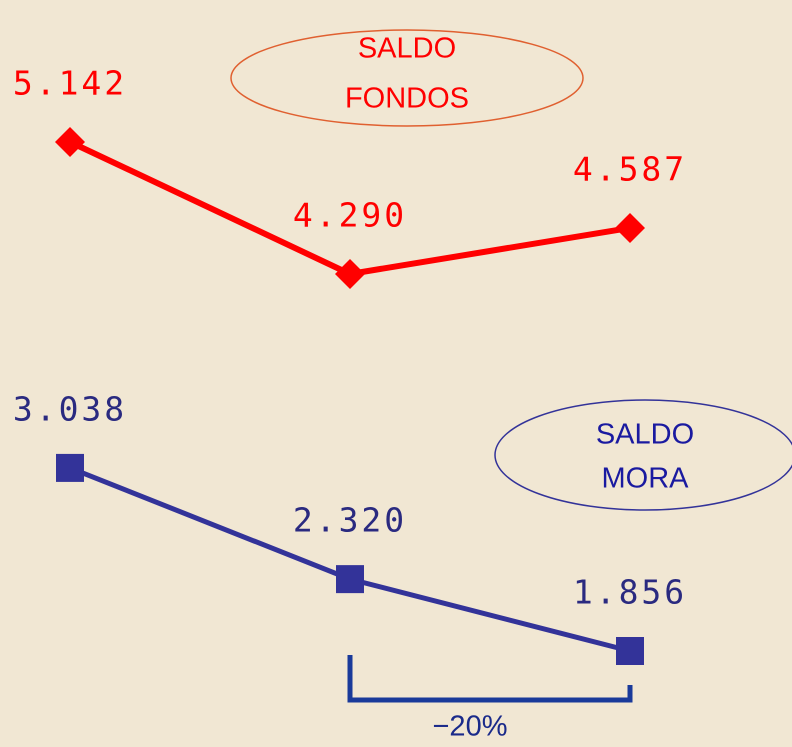 This screenshot has height=747, width=792. What do you see at coordinates (630, 592) in the screenshot?
I see `data-label: 1.856` at bounding box center [630, 592].